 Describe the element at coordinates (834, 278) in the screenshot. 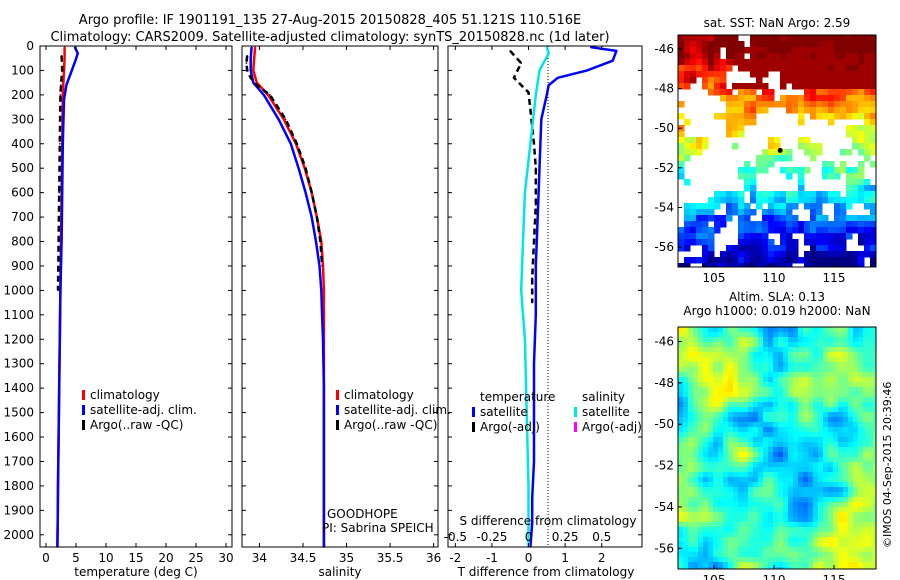

I see `sst-map-xtick-label: 115` at that location.